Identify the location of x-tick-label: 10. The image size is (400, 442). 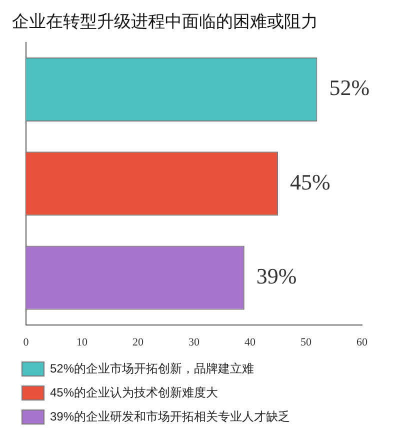
(82, 342).